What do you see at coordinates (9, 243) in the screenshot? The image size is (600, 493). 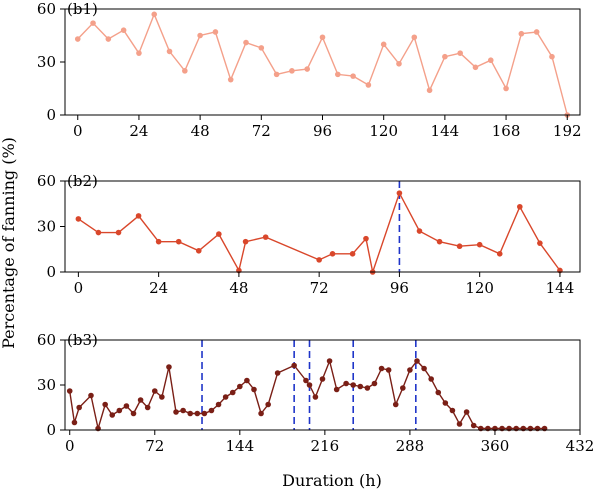 I see `shared-y-axis-label: Percentage of fanning (%)` at bounding box center [9, 243].